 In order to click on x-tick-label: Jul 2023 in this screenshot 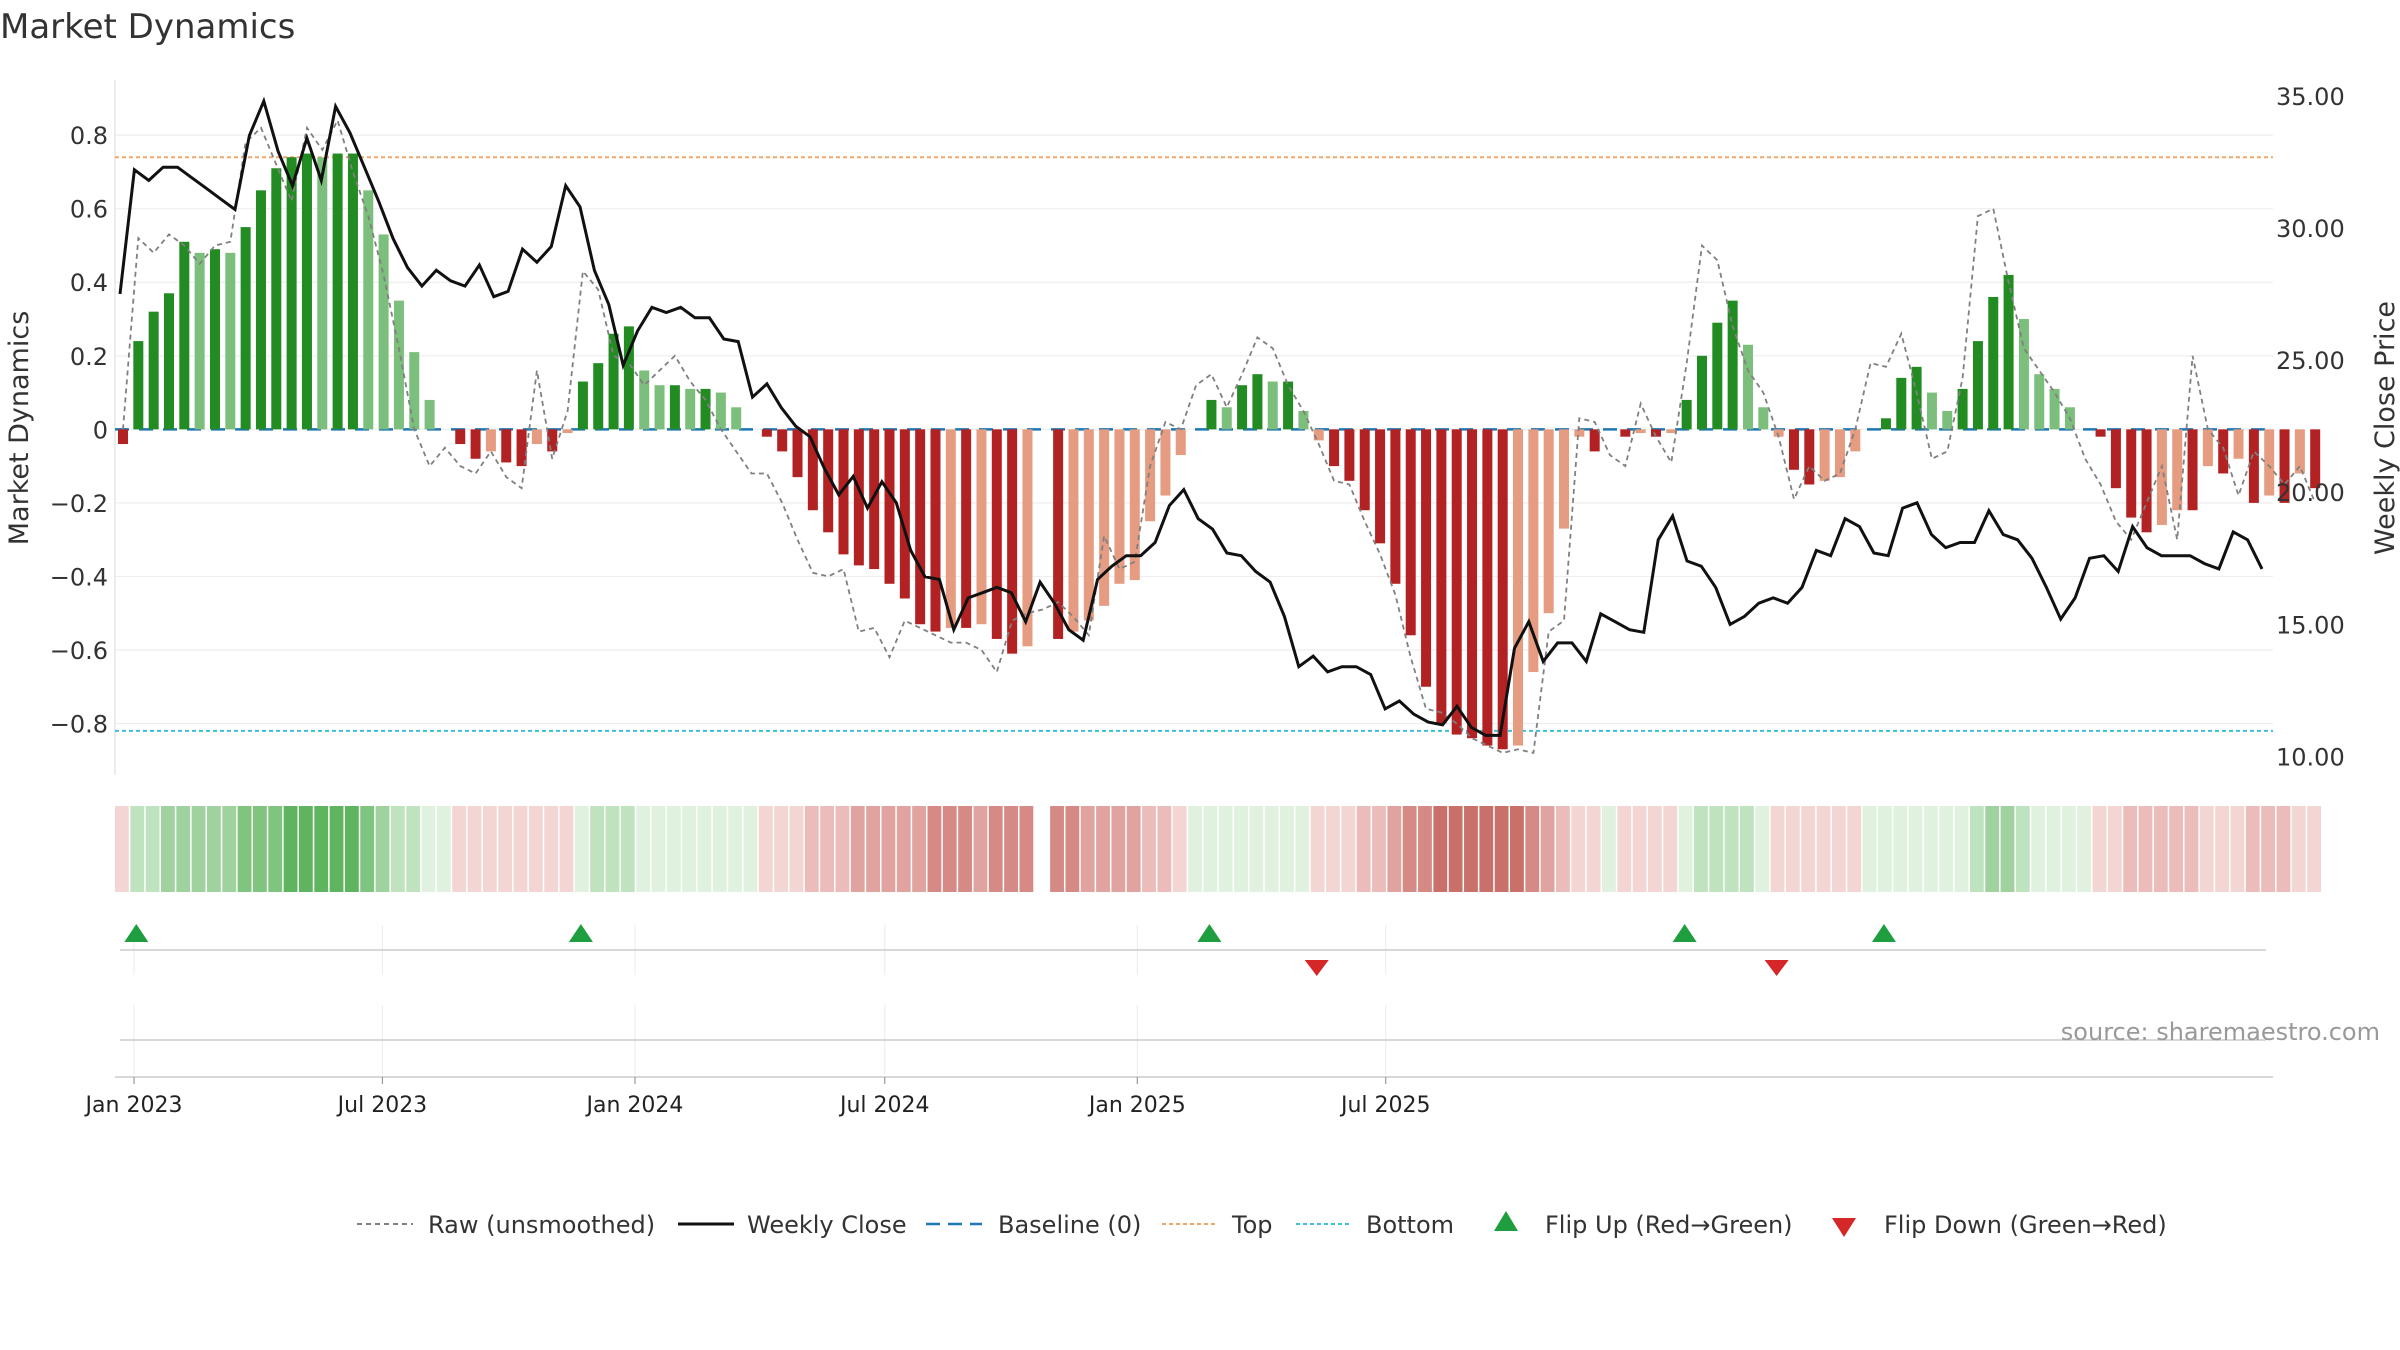, I will do `click(382, 1105)`.